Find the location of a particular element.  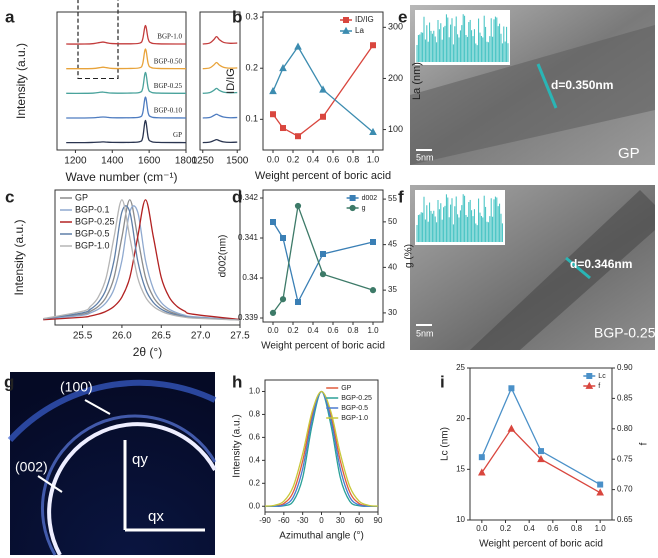

panel-letter: e is located at coordinates (402, 16).